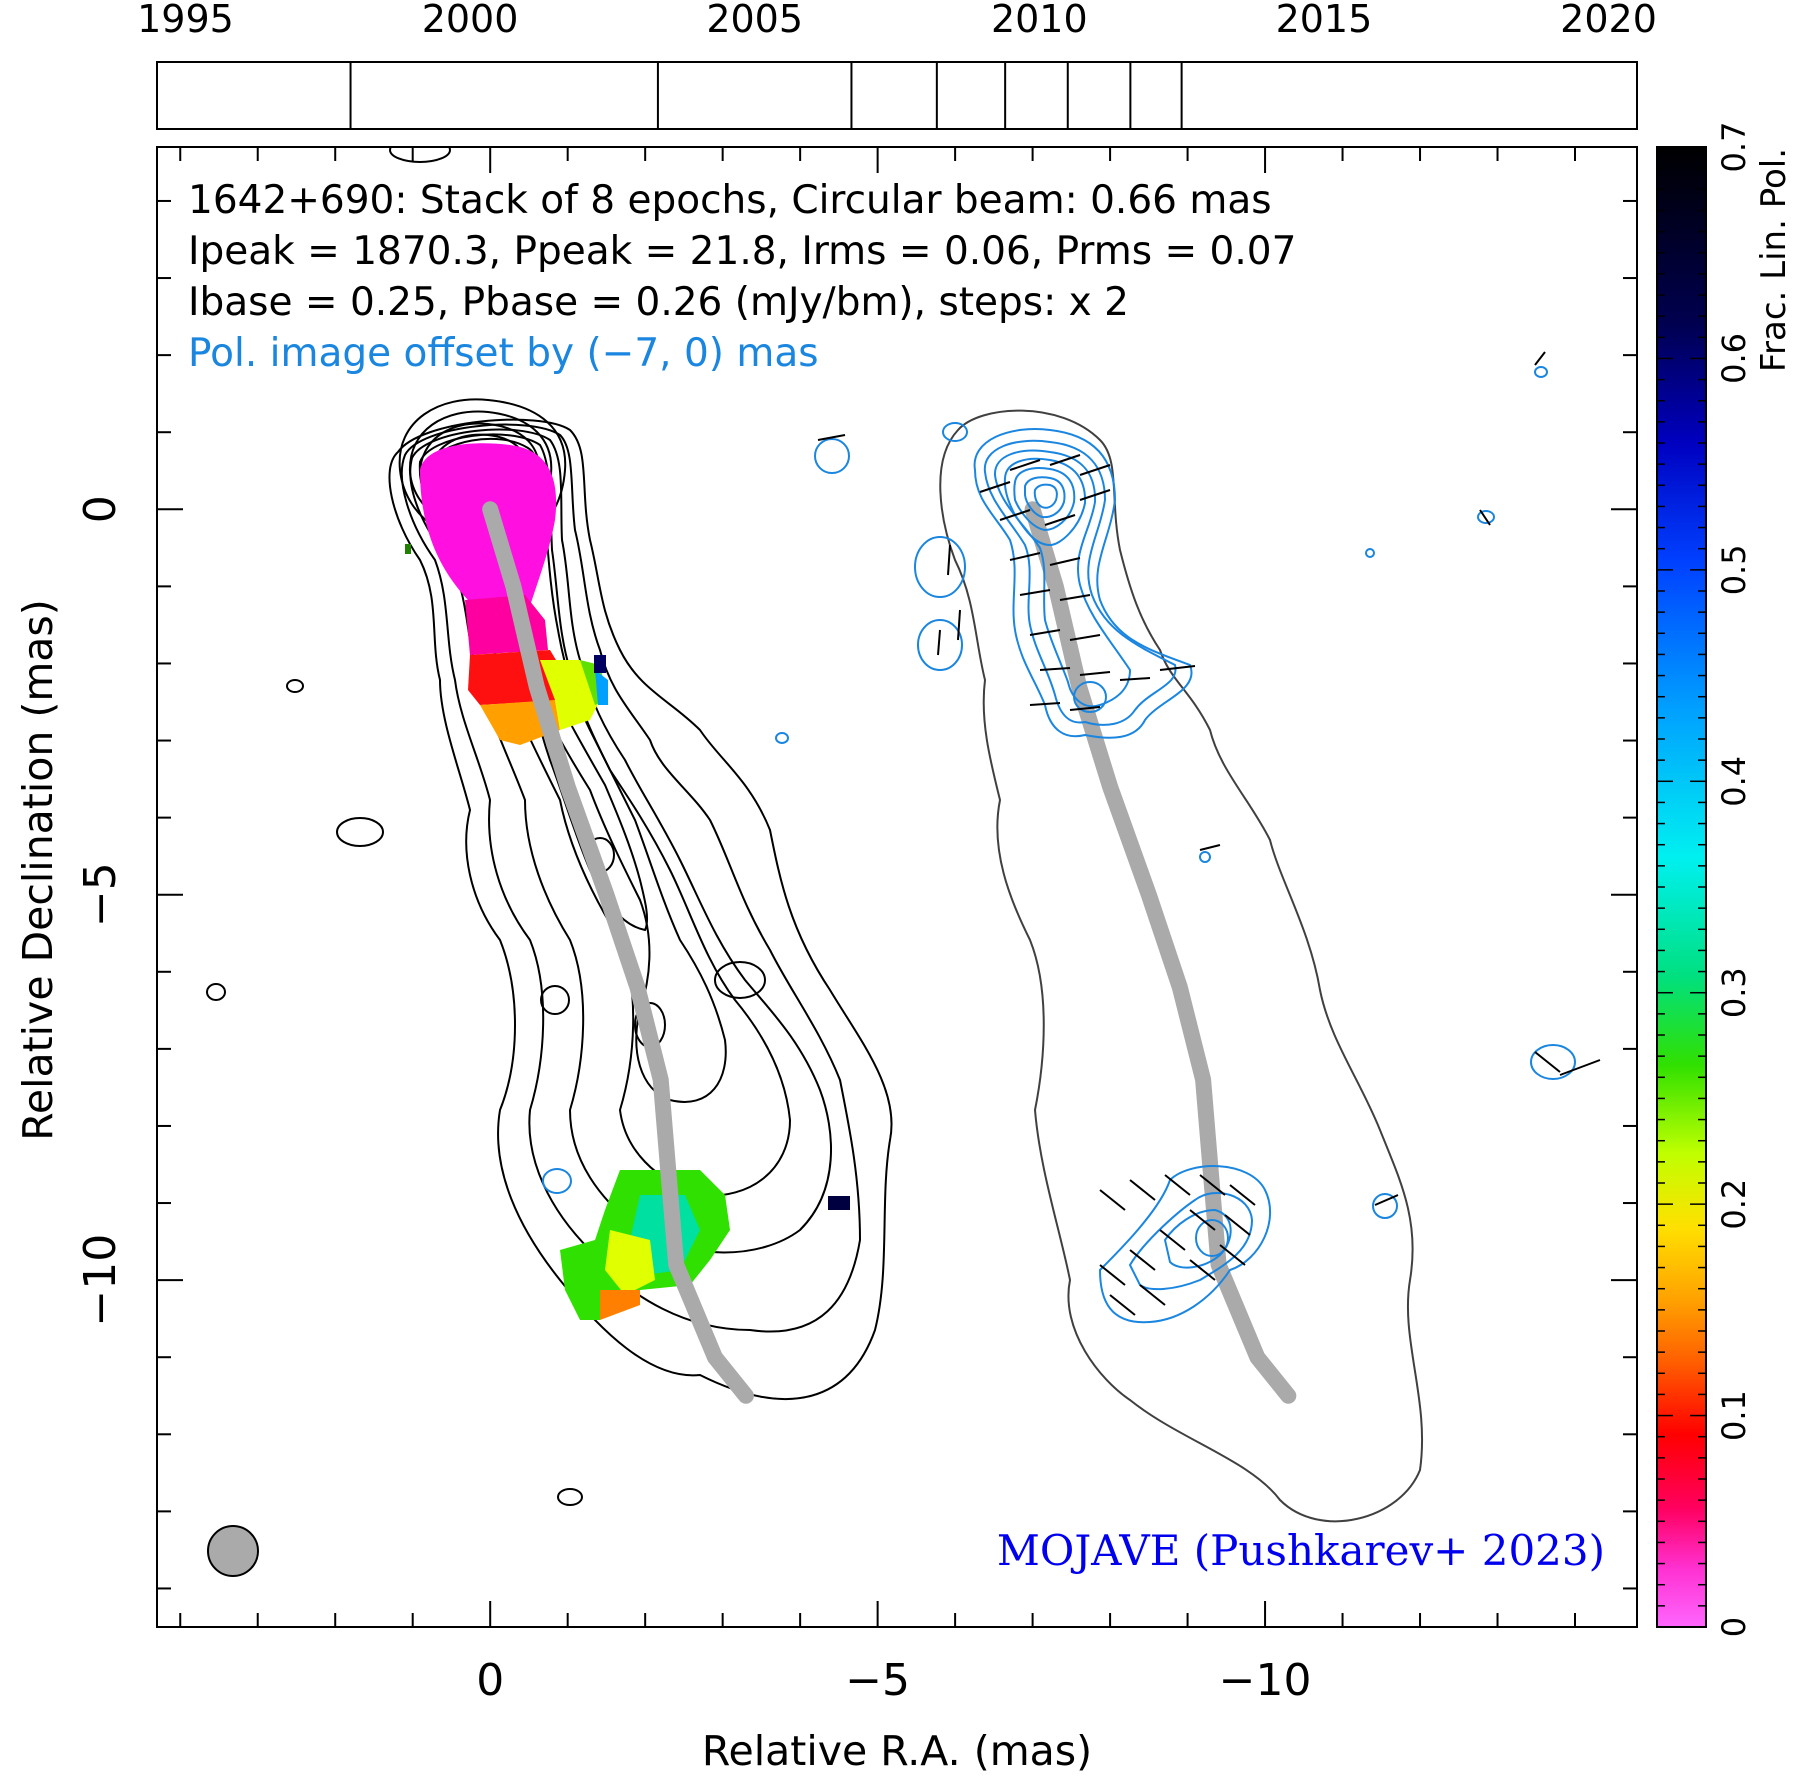 The height and width of the screenshot is (1778, 1819). I want to click on epoch-tick-label: 2015, so click(1324, 20).